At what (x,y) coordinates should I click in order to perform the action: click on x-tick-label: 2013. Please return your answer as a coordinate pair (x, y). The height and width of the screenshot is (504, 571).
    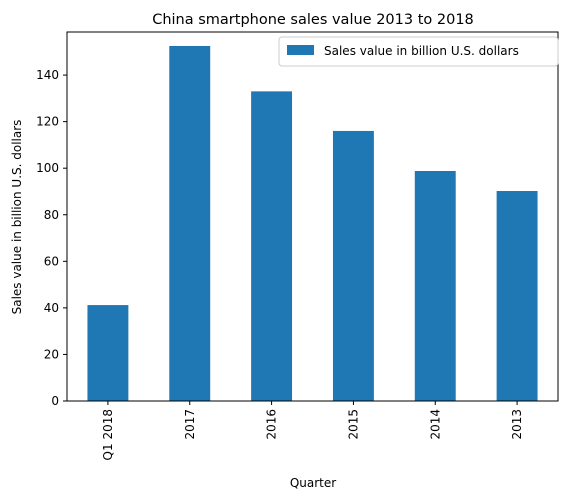
    Looking at the image, I should click on (517, 424).